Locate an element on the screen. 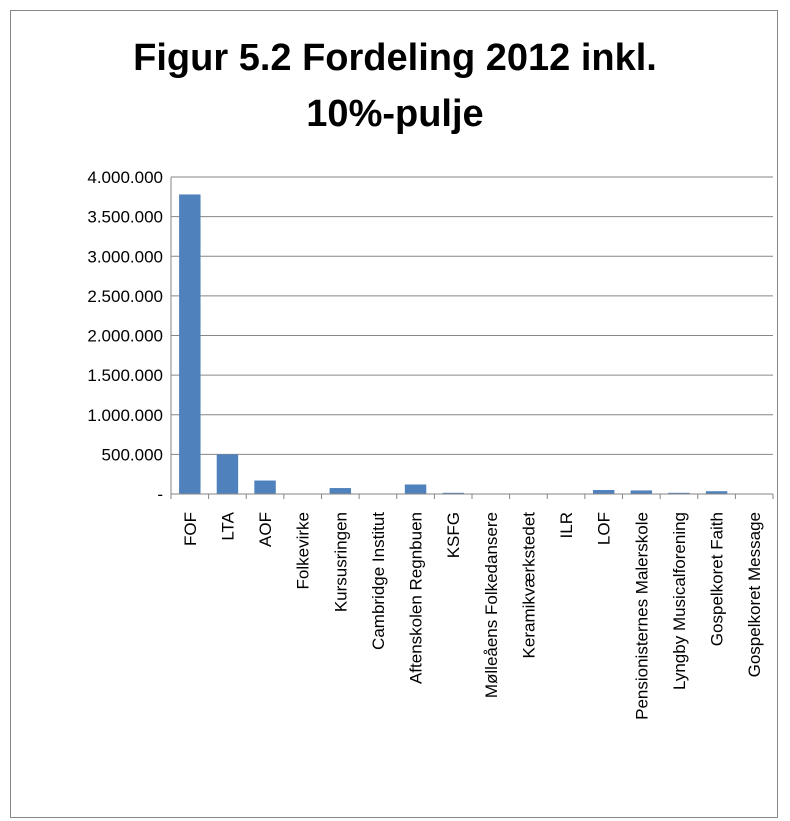 This screenshot has width=790, height=821. y-tick-label: 2.500.000 is located at coordinates (125, 296).